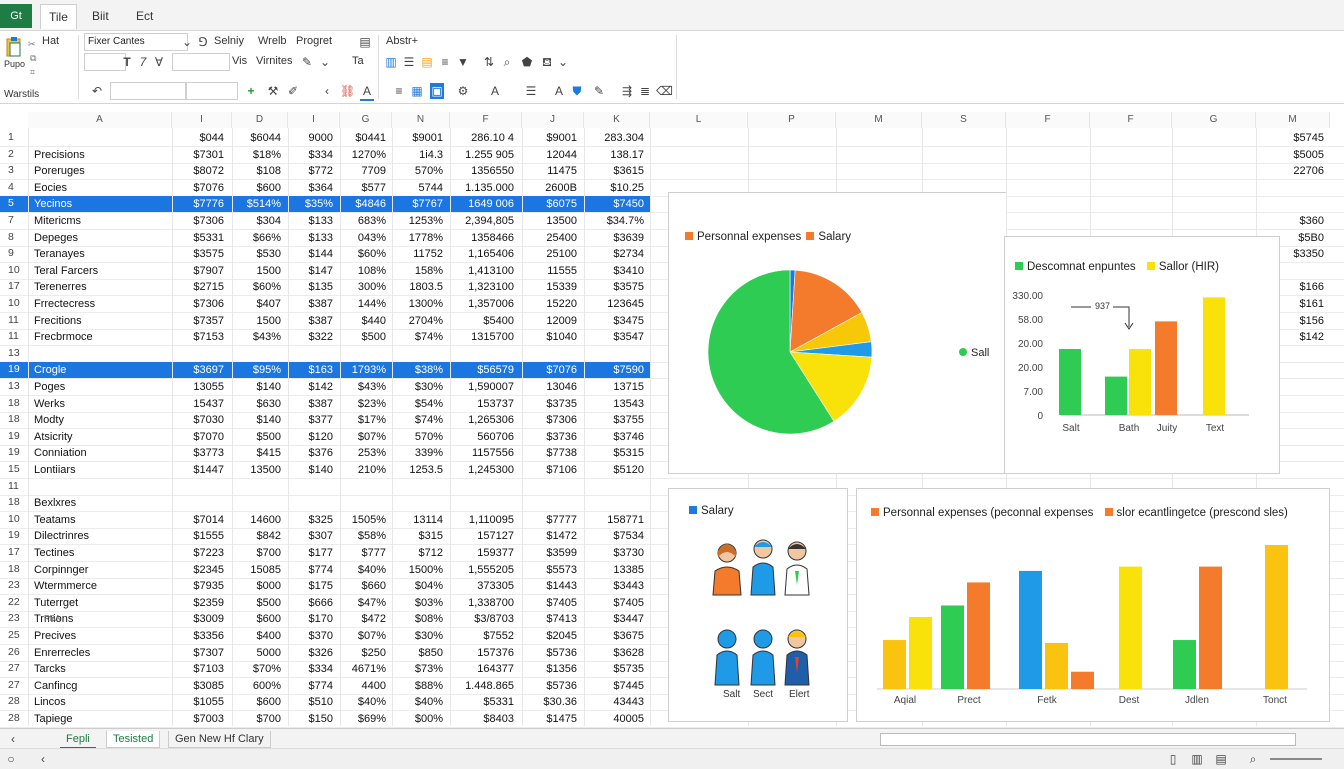 The height and width of the screenshot is (769, 1344). I want to click on row-number: 10, so click(14, 303).